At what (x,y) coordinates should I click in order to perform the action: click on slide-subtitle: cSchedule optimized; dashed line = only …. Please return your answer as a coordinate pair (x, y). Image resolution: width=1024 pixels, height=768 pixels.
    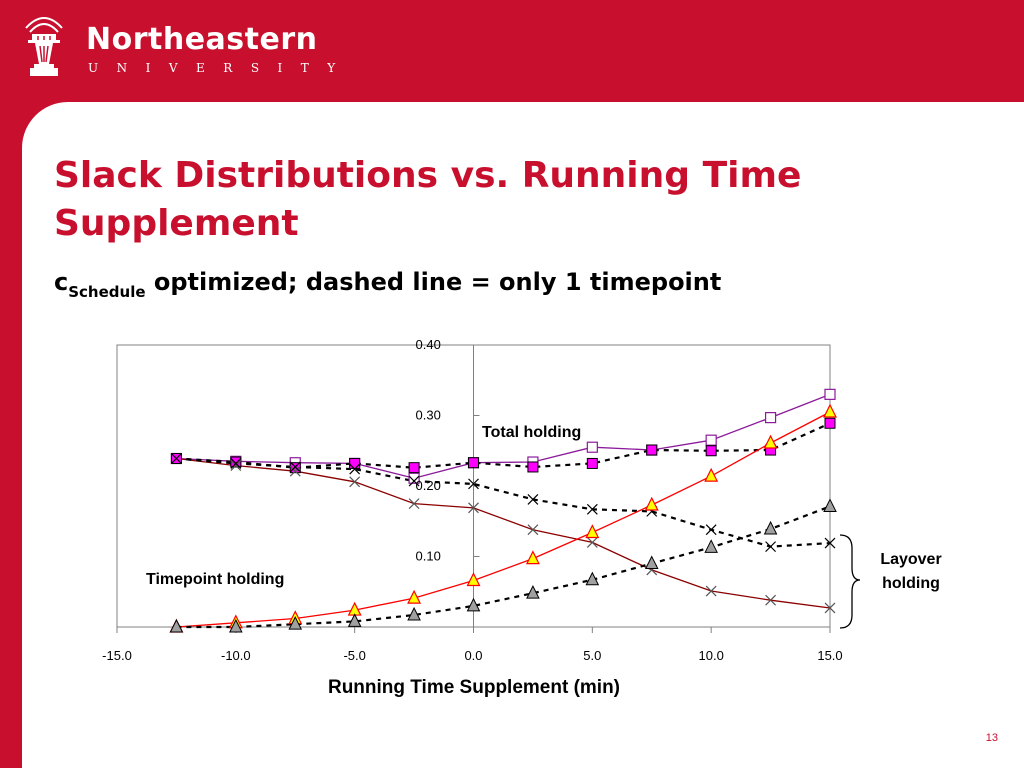
    Looking at the image, I should click on (388, 284).